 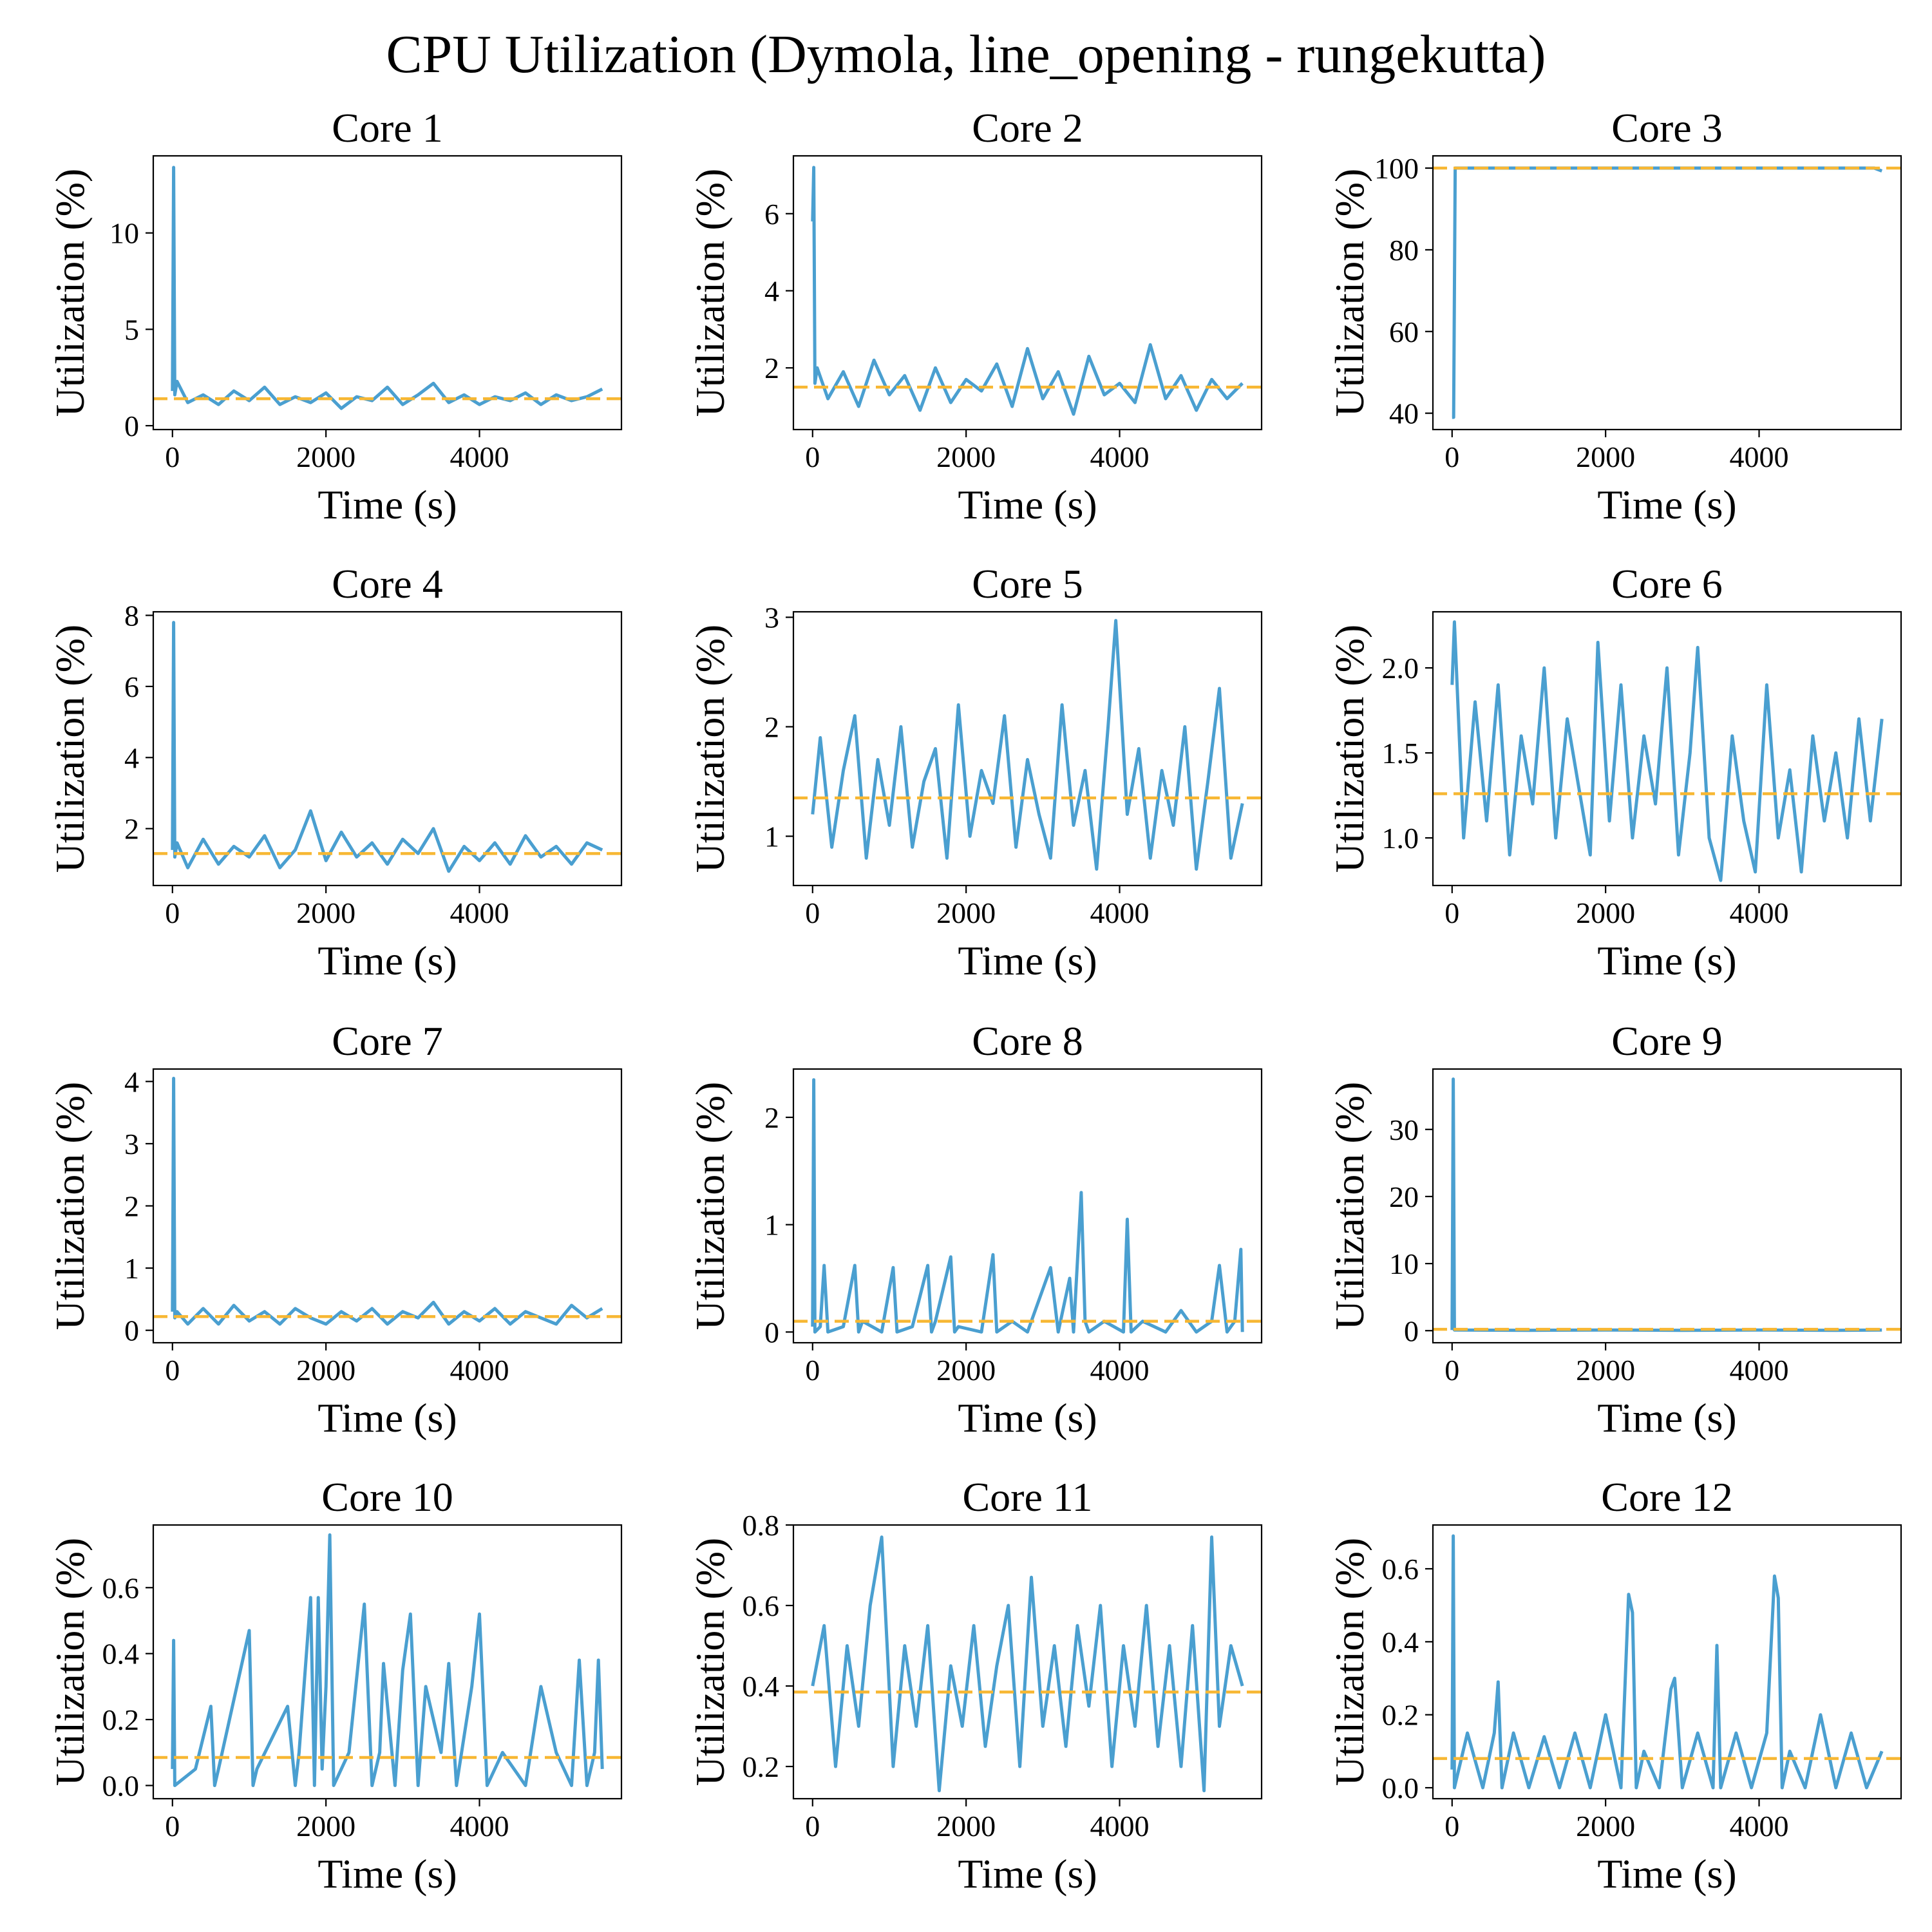 What do you see at coordinates (1667, 1041) in the screenshot?
I see `subplot-title: Core 9` at bounding box center [1667, 1041].